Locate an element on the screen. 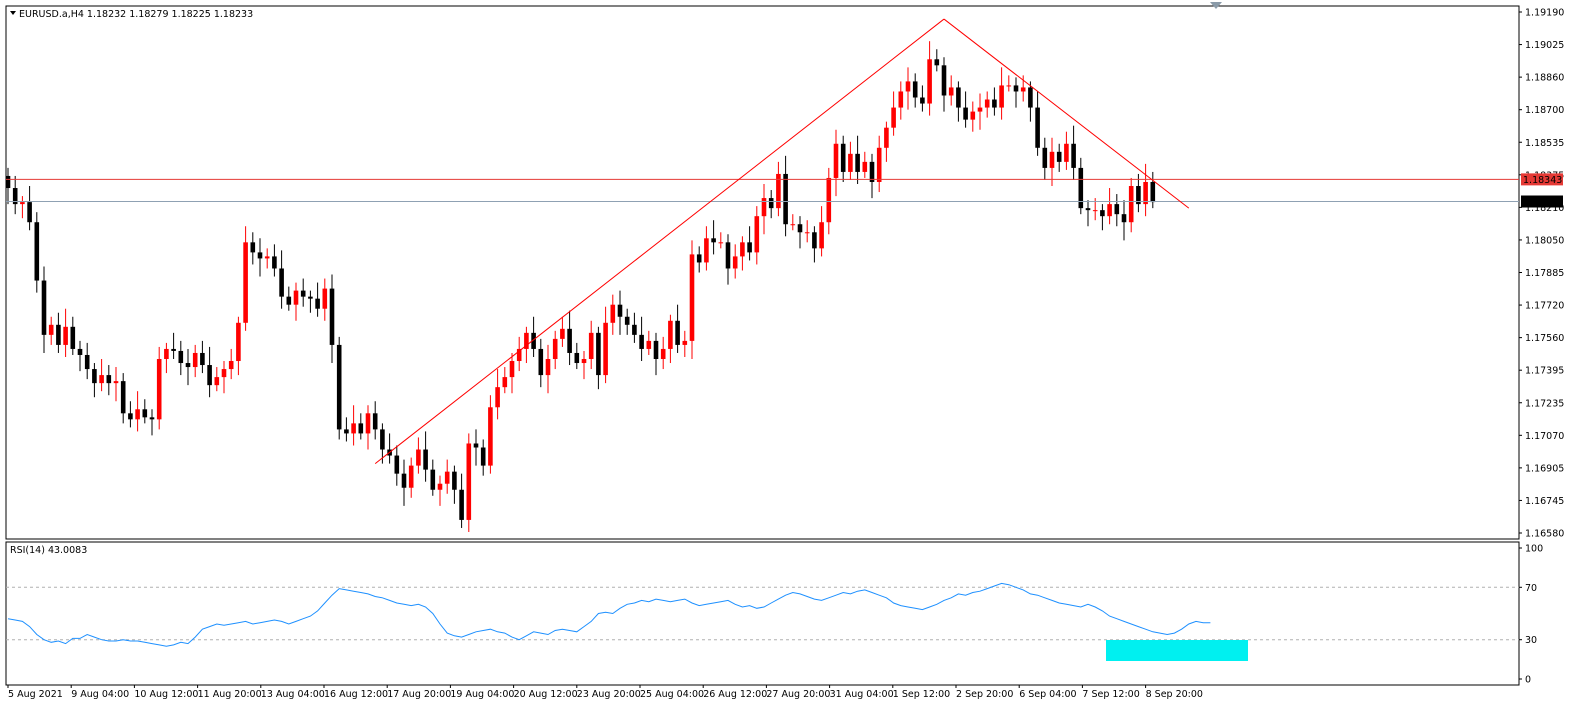 The image size is (1585, 715). time-axis-label: 17 Aug 20:00 is located at coordinates (419, 694).